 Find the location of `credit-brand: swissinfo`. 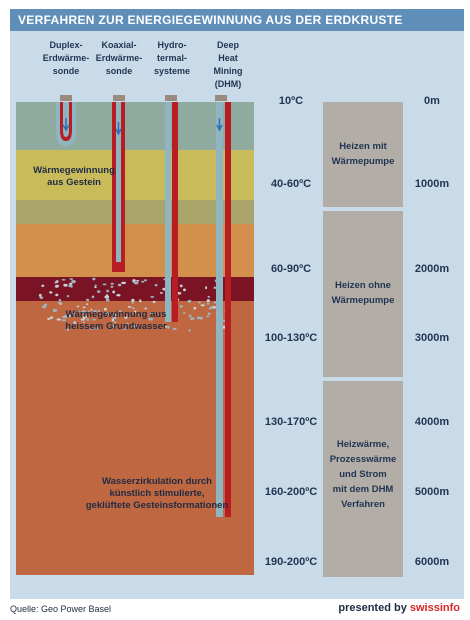

credit-brand: swissinfo is located at coordinates (434, 608).